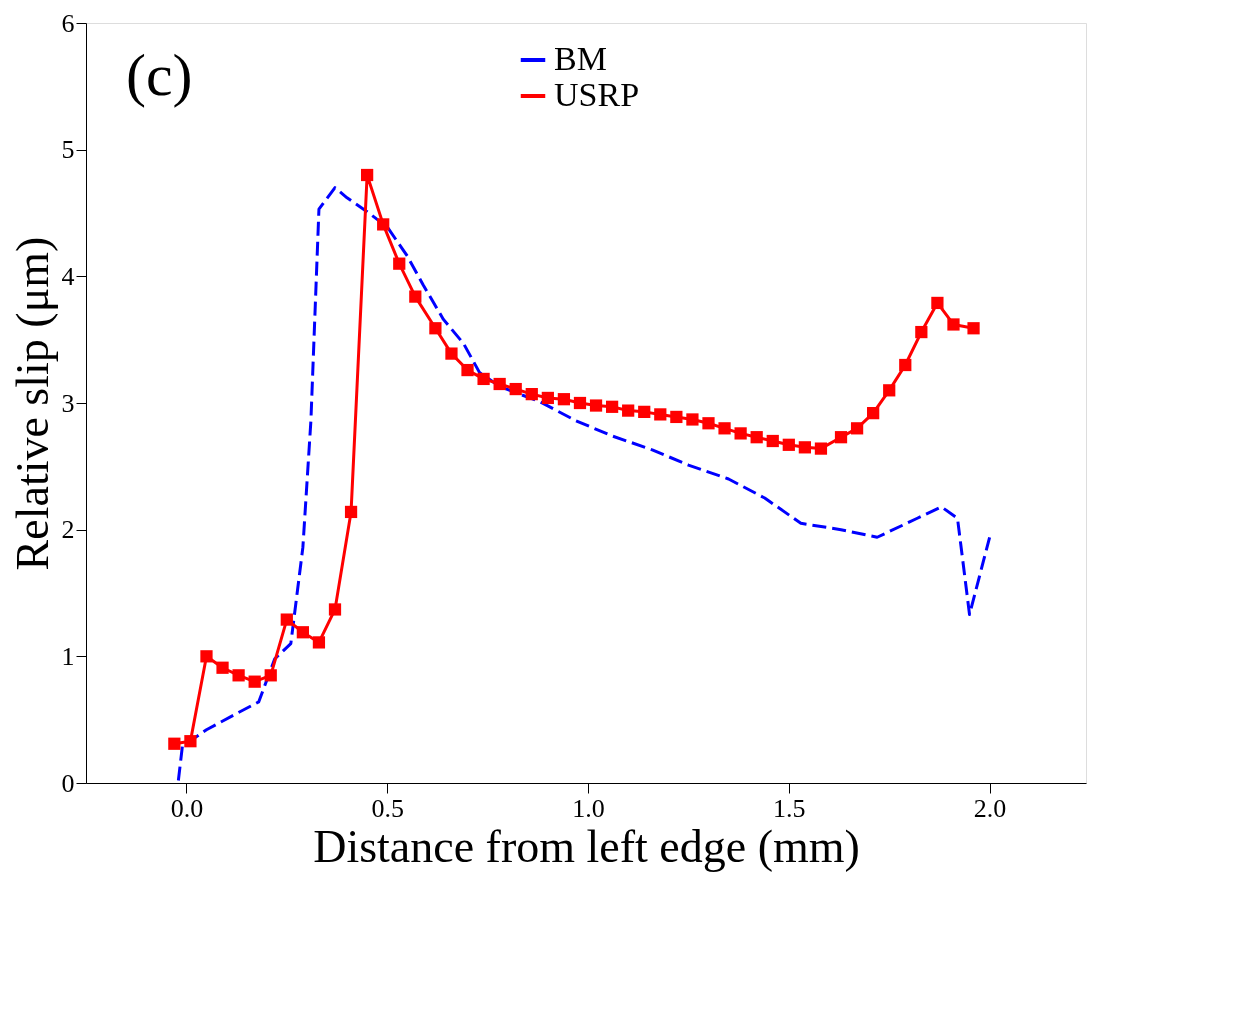 This screenshot has width=1233, height=1018. What do you see at coordinates (789, 808) in the screenshot?
I see `x-tick-label: 1.5` at bounding box center [789, 808].